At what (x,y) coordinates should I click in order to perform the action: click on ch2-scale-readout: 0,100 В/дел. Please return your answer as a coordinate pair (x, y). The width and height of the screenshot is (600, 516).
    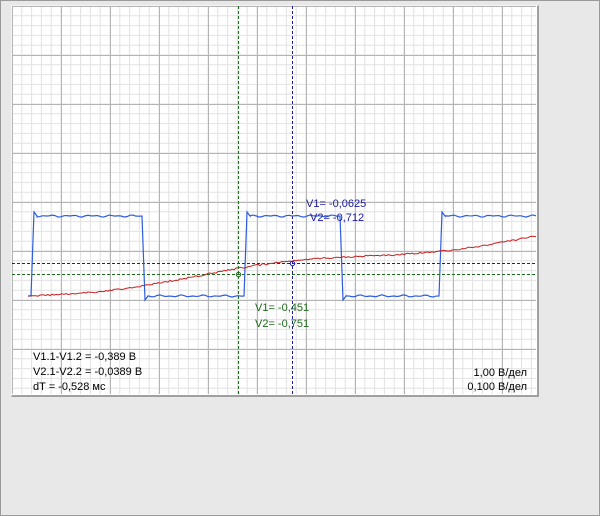
    Looking at the image, I should click on (497, 387).